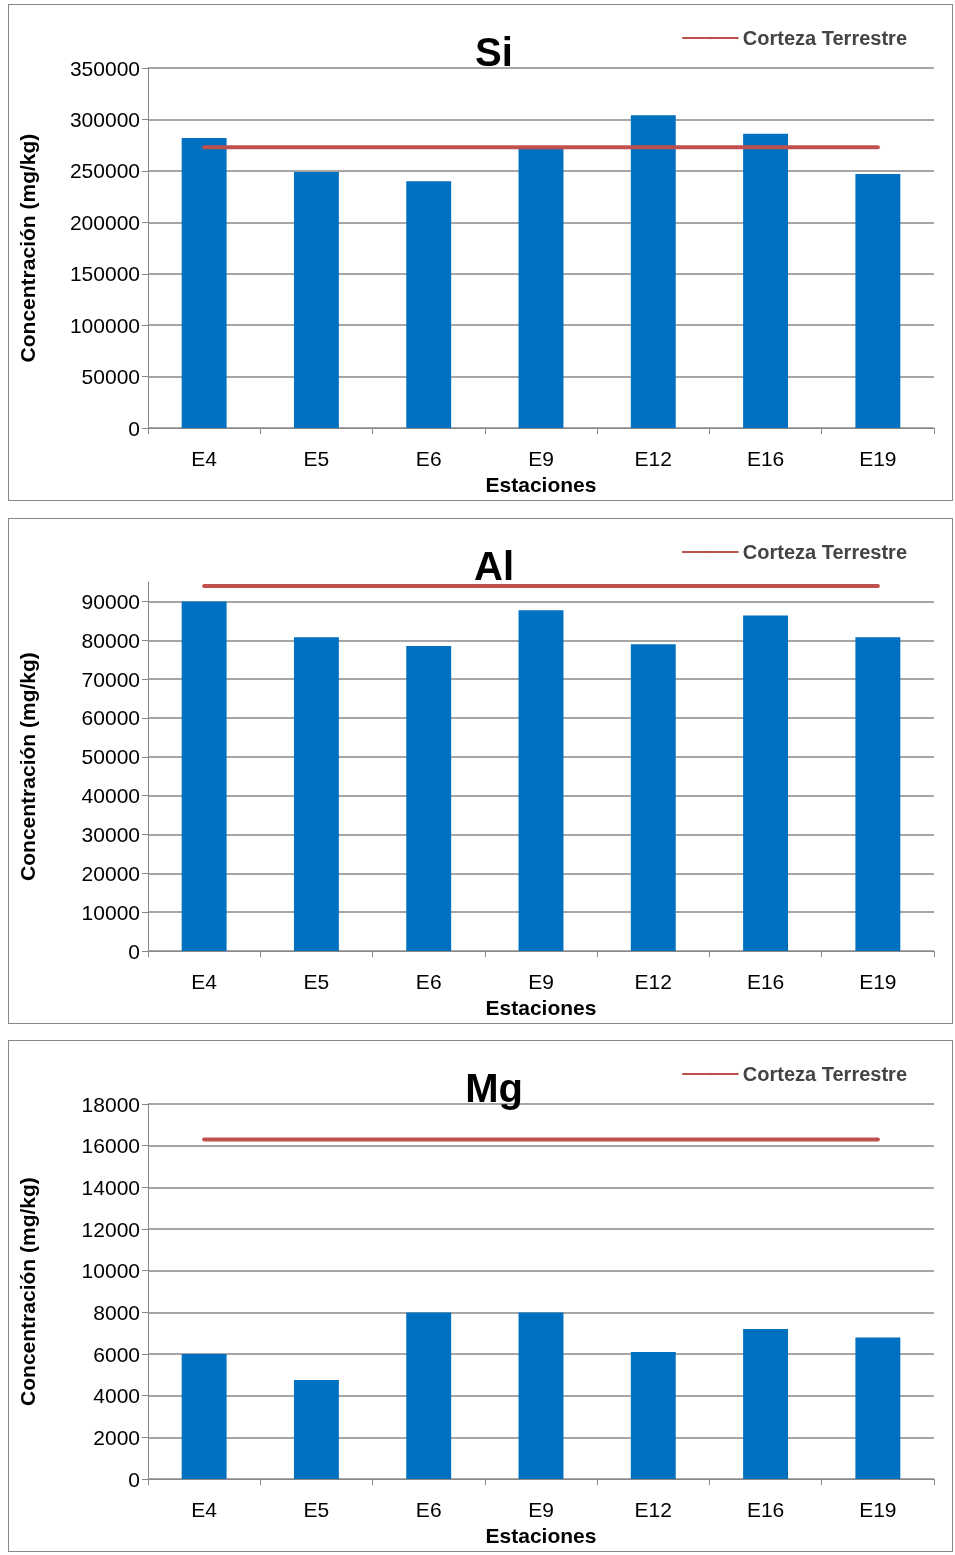  Describe the element at coordinates (110, 1146) in the screenshot. I see `y-tick-label: 16000` at that location.